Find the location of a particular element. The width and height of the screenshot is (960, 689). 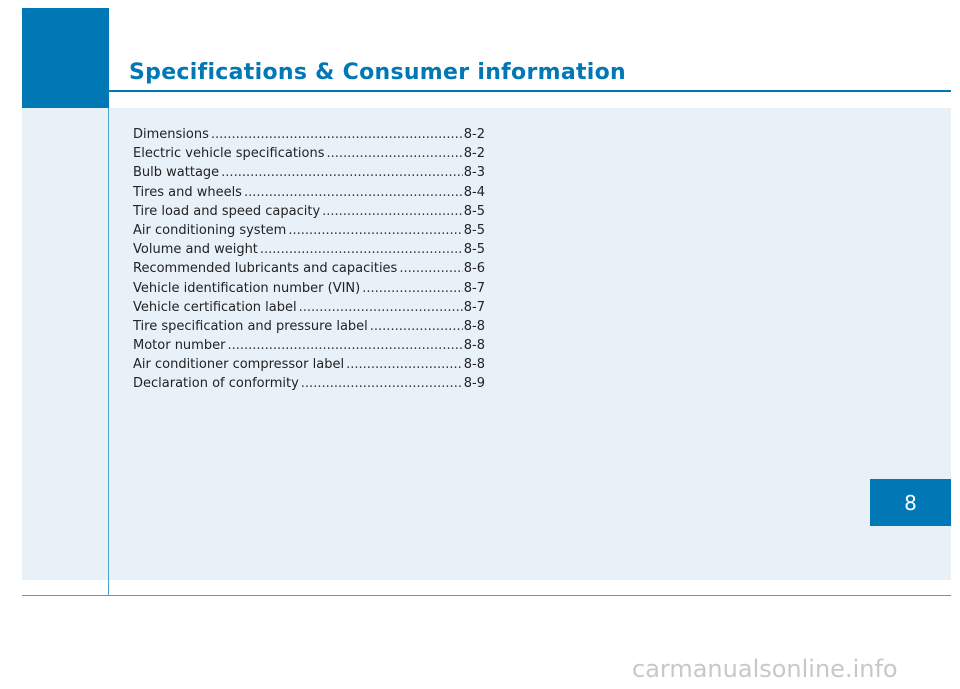

toc-item-label: Tire load and speed capacity is located at coordinates (227, 211).